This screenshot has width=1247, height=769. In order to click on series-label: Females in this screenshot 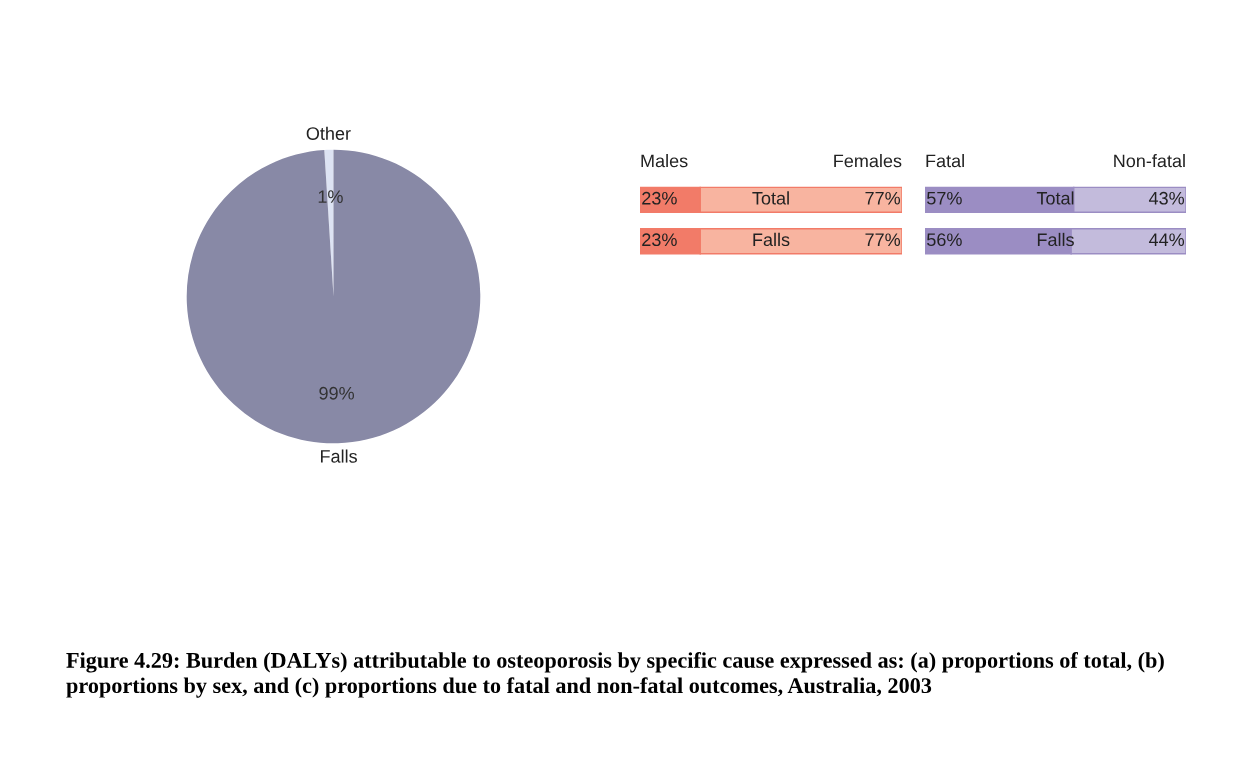, I will do `click(868, 161)`.